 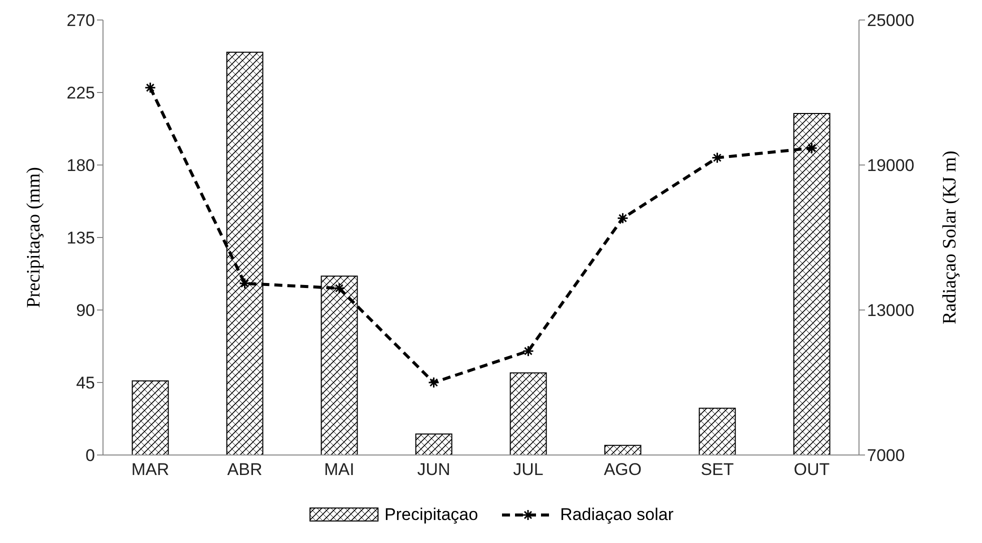 What do you see at coordinates (80, 20) in the screenshot?
I see `y-tick-label: 270` at bounding box center [80, 20].